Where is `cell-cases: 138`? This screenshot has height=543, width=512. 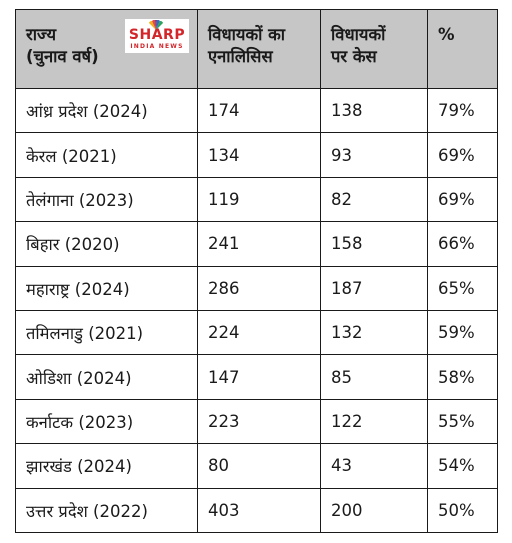 cell-cases: 138 is located at coordinates (374, 110).